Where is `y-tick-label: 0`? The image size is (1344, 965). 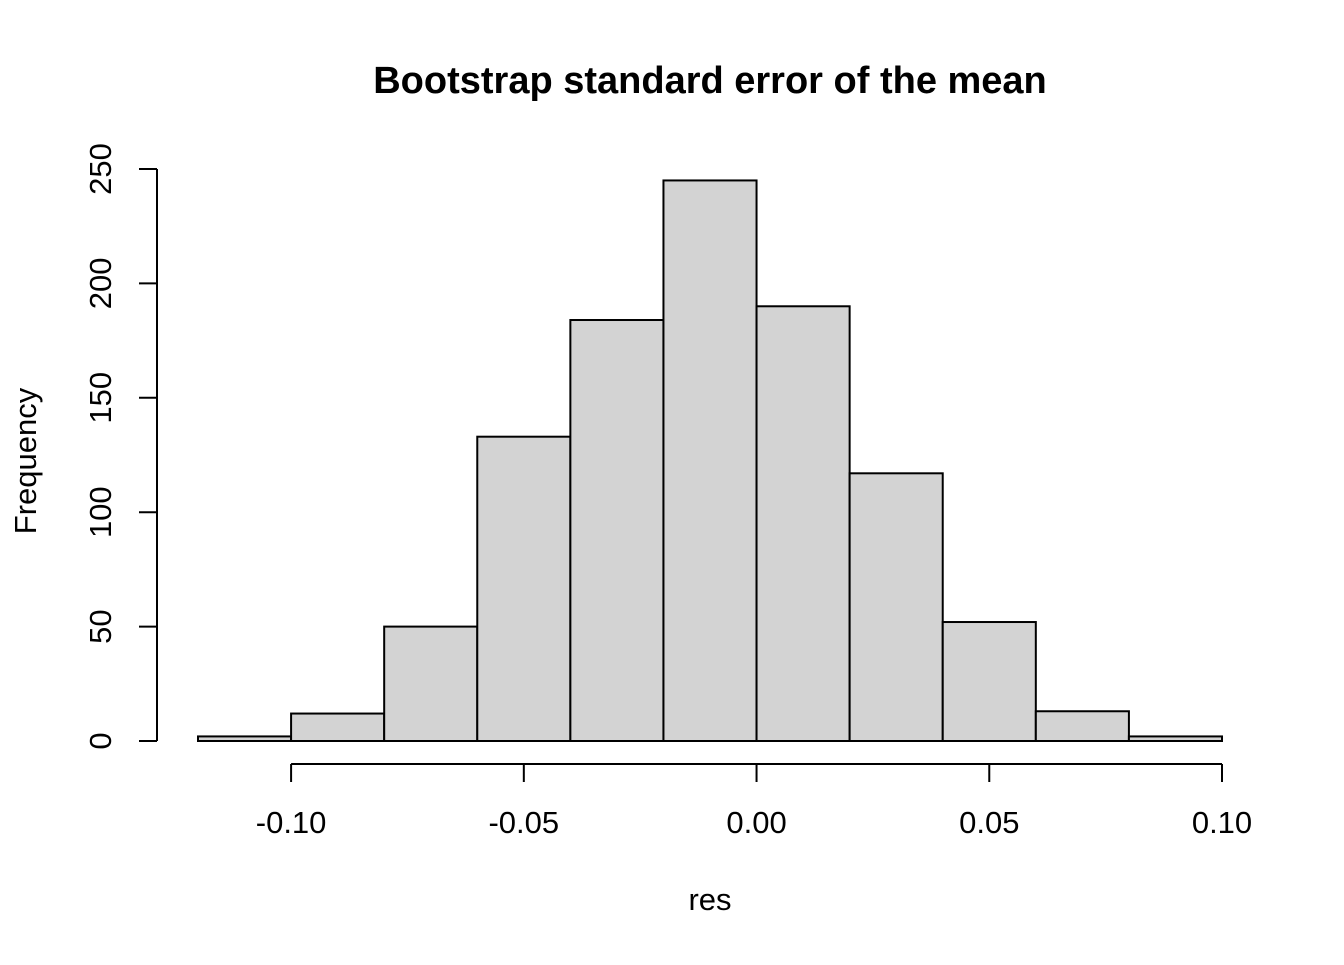 y-tick-label: 0 is located at coordinates (100, 740).